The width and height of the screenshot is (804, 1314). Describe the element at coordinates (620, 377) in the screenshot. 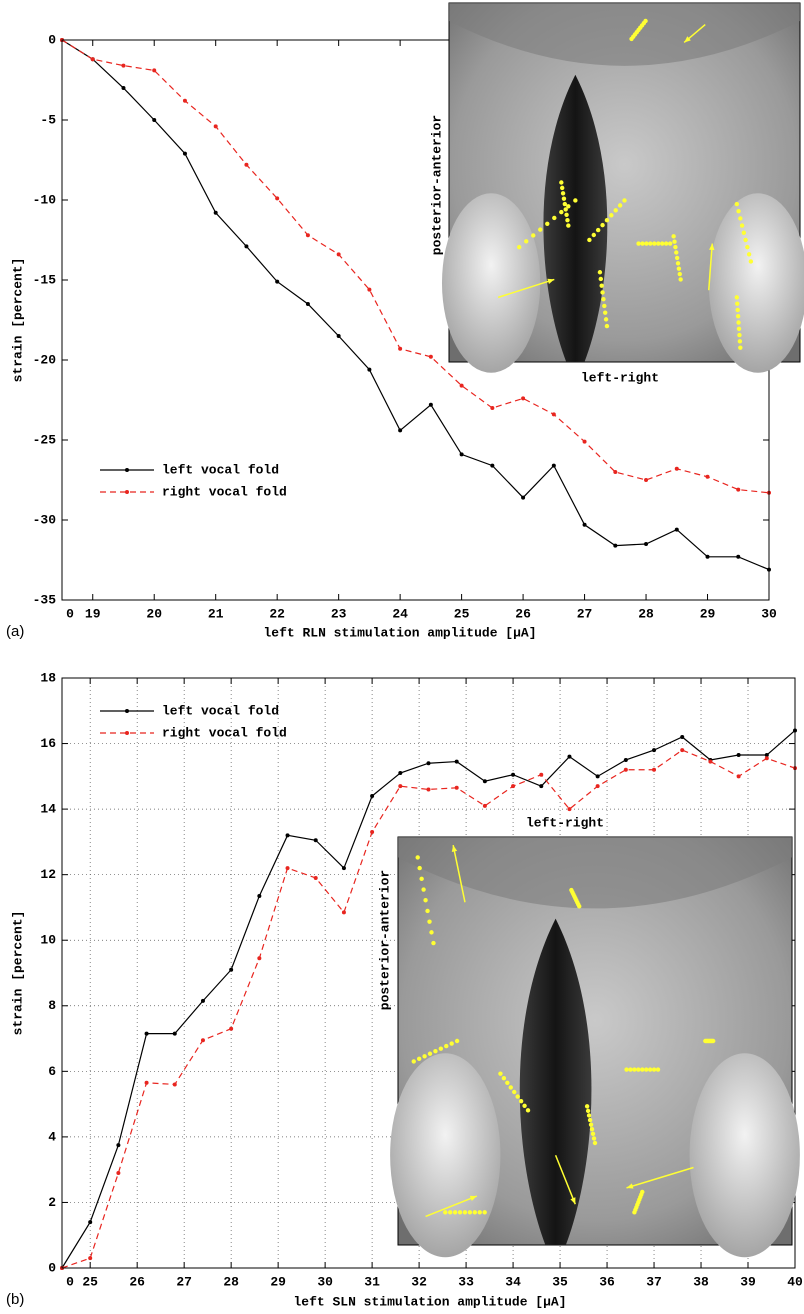

I see `inset-x-label: left-right` at that location.